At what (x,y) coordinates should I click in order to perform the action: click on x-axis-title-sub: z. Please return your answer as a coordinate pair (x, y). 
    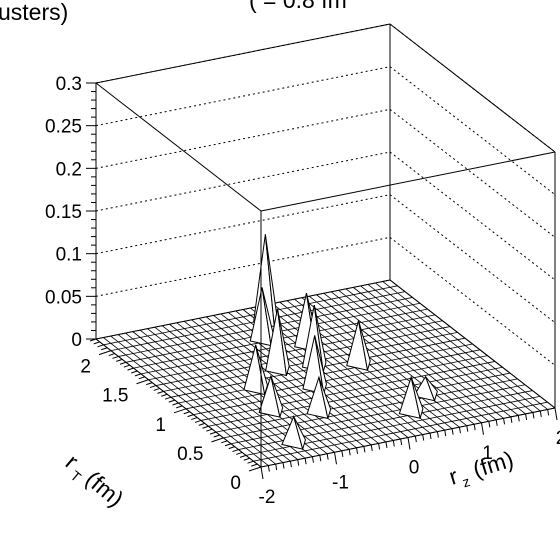
    Looking at the image, I should click on (465, 481).